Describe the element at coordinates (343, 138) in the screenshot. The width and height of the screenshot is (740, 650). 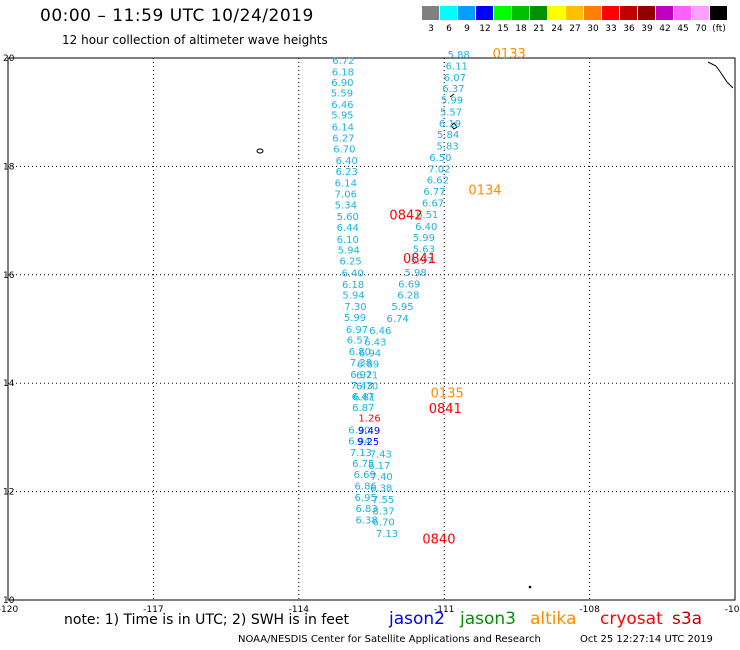
I see `wave-height-value: 6.27` at that location.